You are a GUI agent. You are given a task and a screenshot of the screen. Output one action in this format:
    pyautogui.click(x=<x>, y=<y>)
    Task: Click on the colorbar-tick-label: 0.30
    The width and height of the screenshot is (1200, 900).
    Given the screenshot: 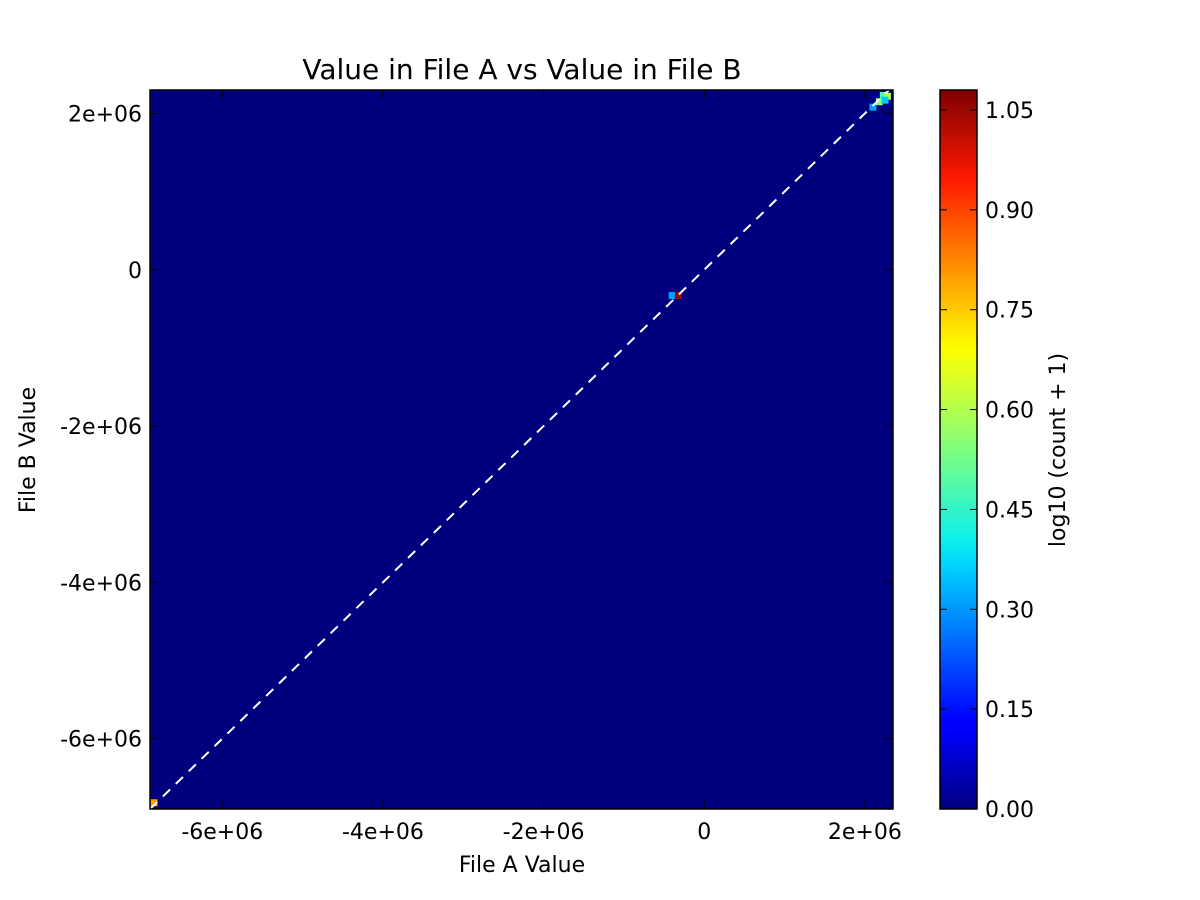 What is the action you would take?
    pyautogui.click(x=1009, y=610)
    